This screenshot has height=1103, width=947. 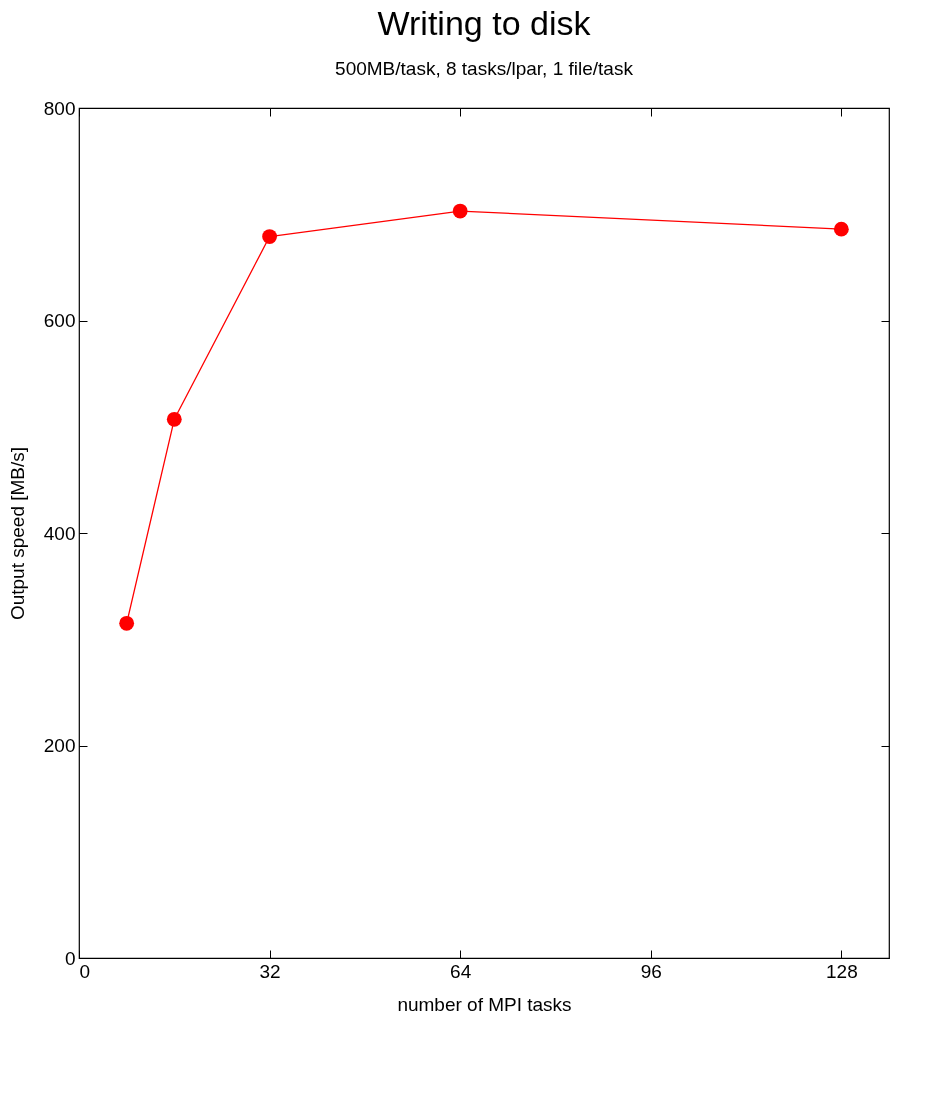 I want to click on x-tick-label: 128, so click(x=842, y=971).